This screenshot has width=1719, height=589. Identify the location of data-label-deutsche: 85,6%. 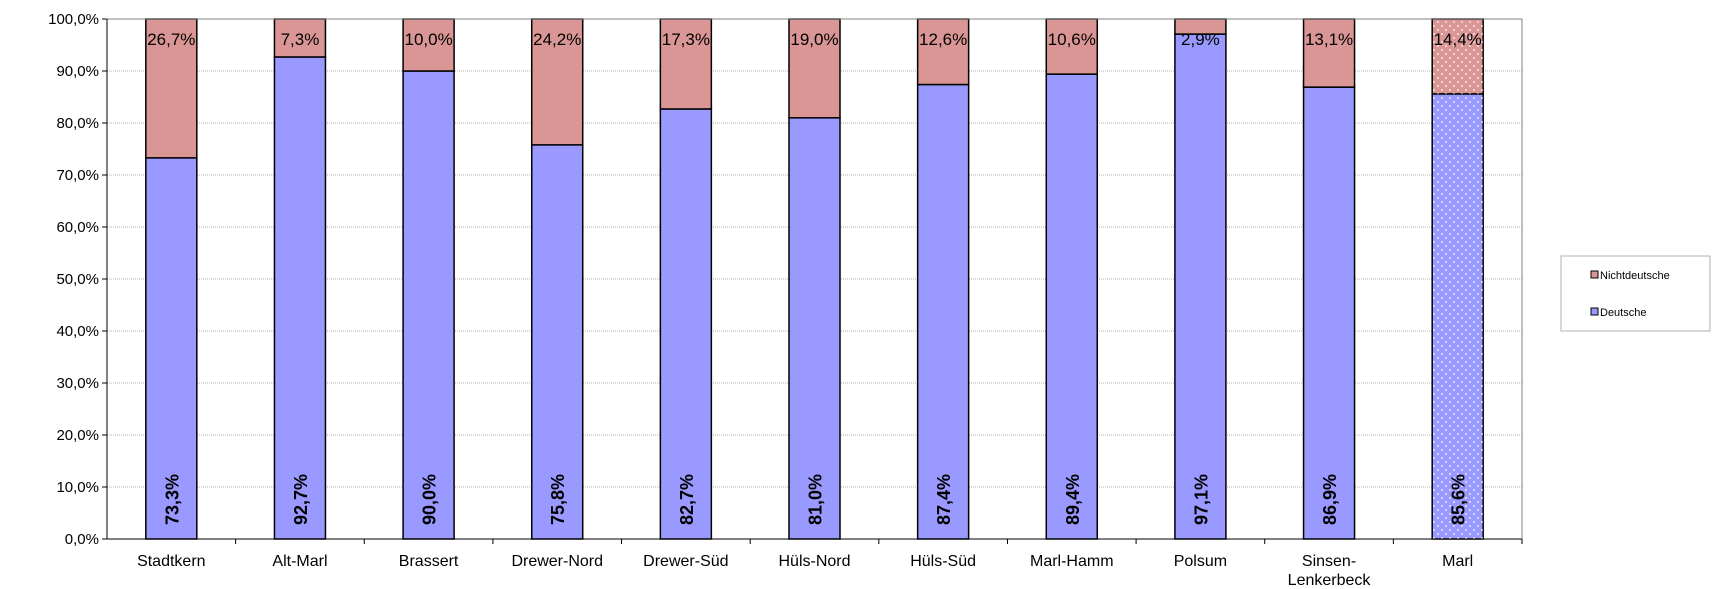
(1459, 499).